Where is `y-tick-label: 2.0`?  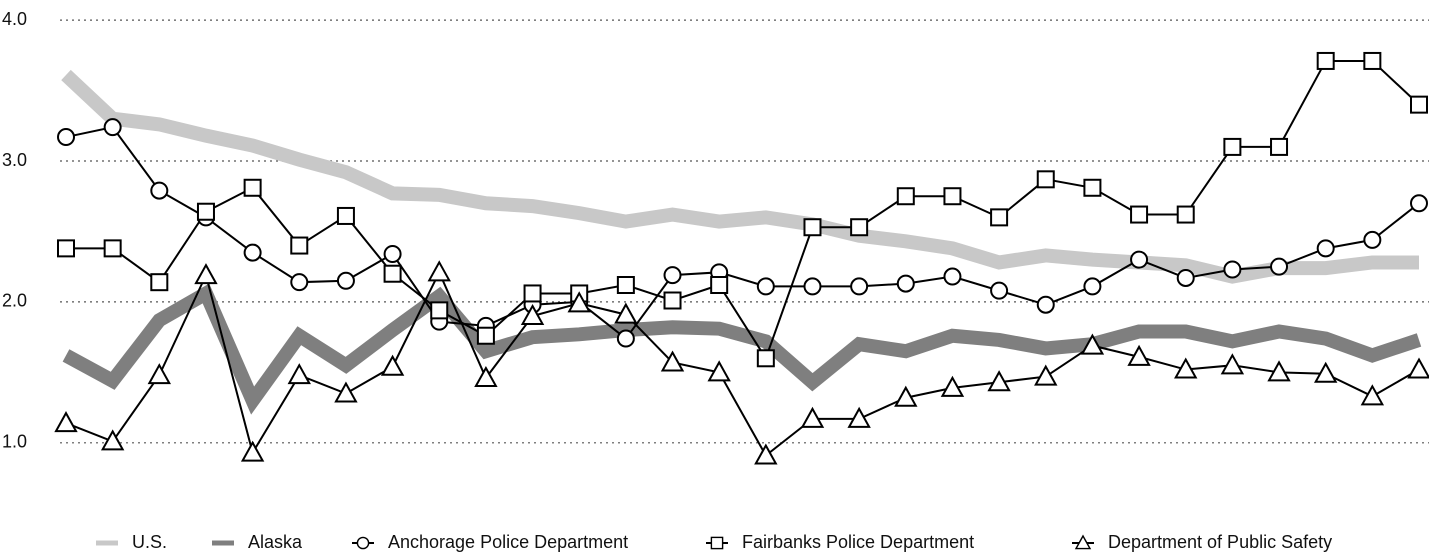
y-tick-label: 2.0 is located at coordinates (14, 301).